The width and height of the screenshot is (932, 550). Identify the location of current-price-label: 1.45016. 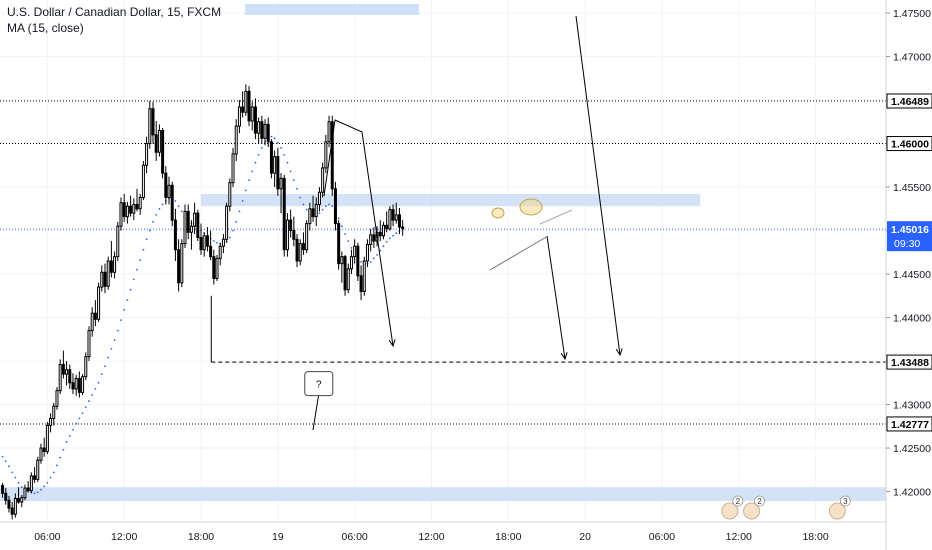
(910, 230).